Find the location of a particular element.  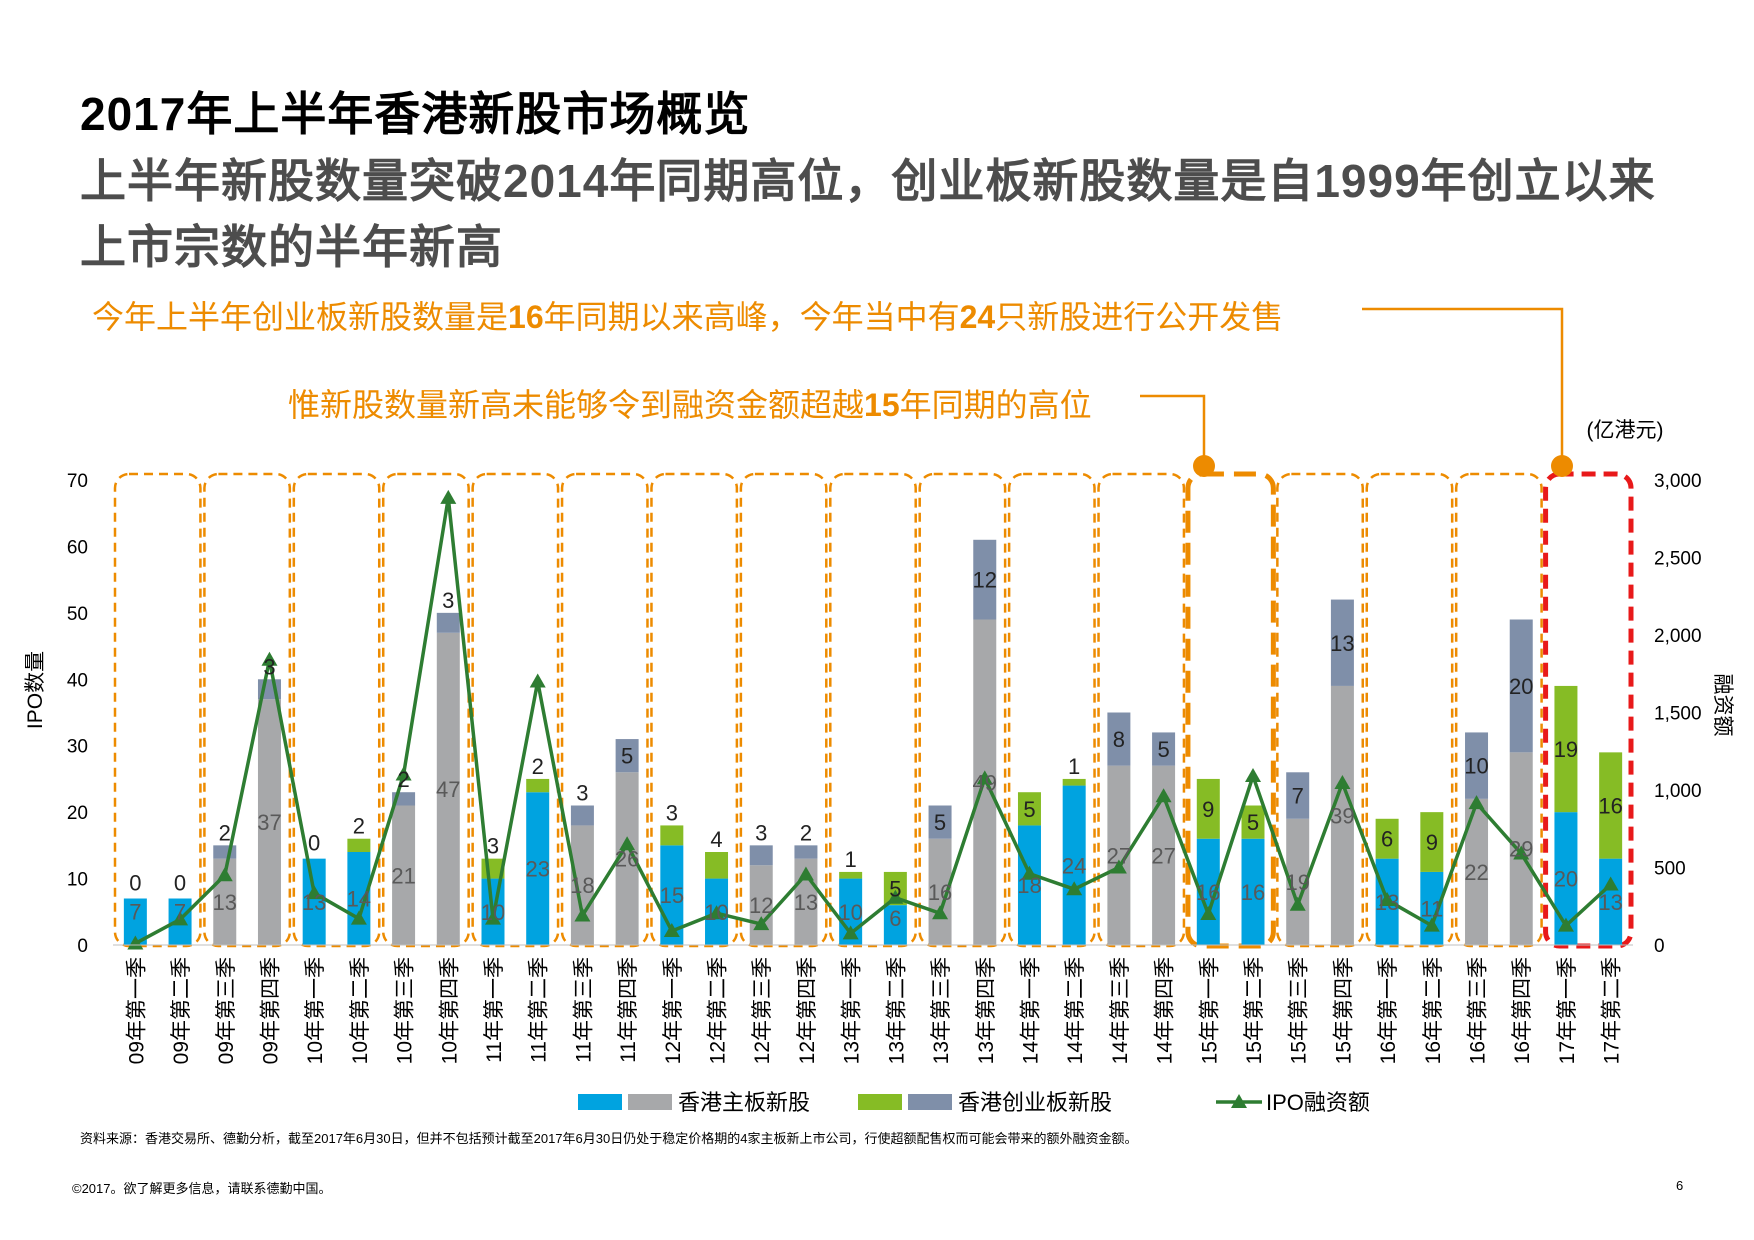

label-main-32: 20 is located at coordinates (1566, 879).